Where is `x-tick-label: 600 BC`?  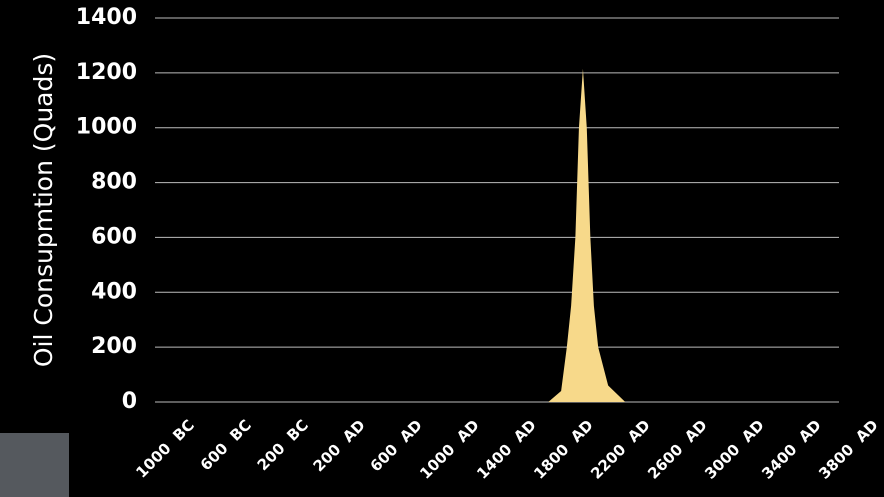
x-tick-label: 600 BC is located at coordinates (226, 445).